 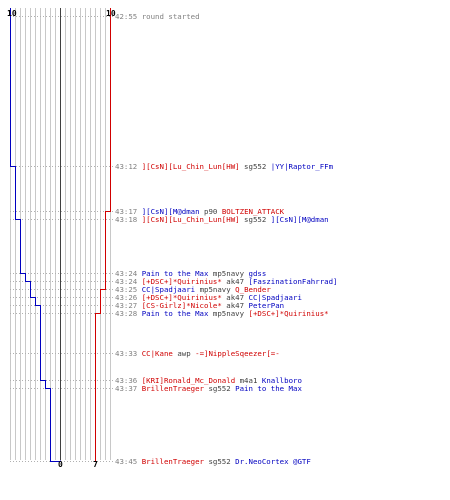 I want to click on event-row: 43:25 CC|Spadjaari mp5navy Q_Bender, so click(x=193, y=289).